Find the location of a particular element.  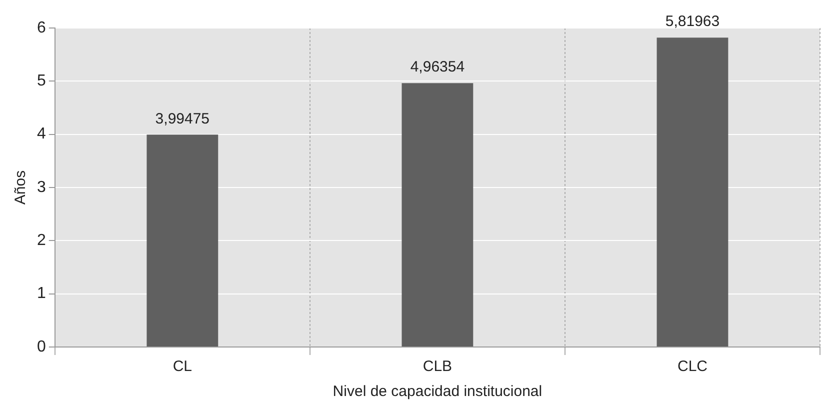

data-label: 3,99475 is located at coordinates (182, 119).